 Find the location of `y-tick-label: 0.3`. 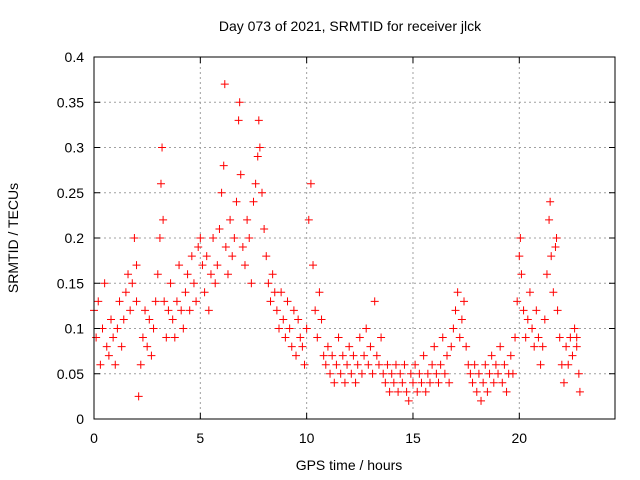

y-tick-label: 0.3 is located at coordinates (75, 148).